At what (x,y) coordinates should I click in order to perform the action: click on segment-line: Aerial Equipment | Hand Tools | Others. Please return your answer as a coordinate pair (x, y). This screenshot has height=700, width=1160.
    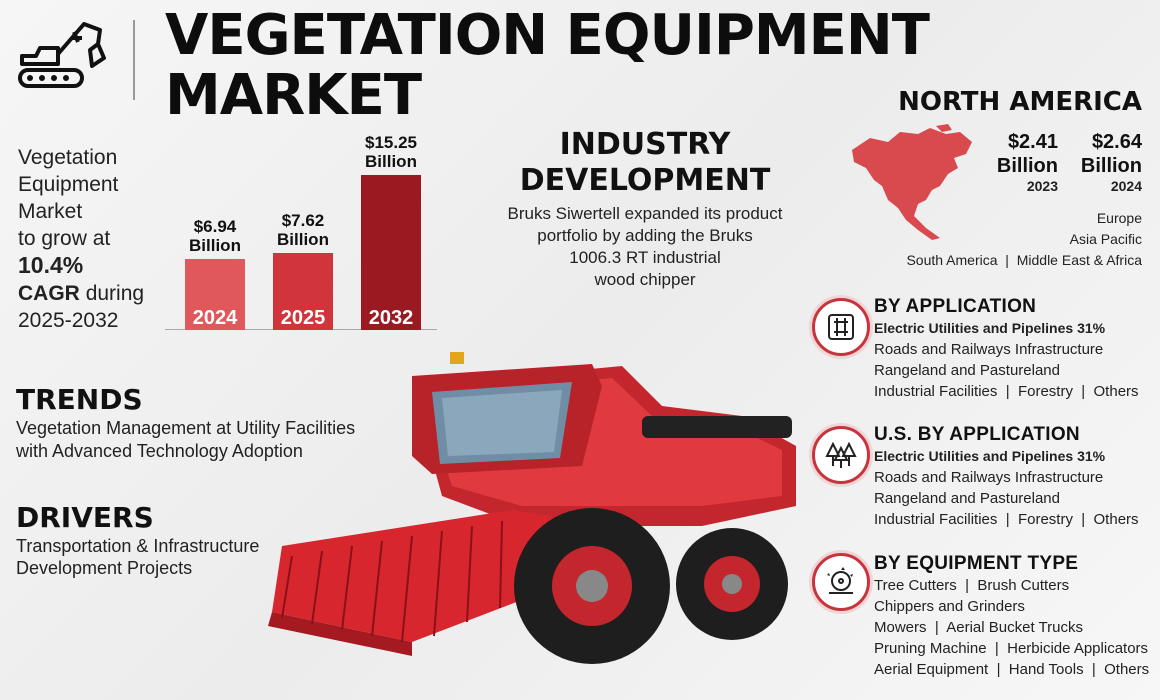
    Looking at the image, I should click on (1012, 669).